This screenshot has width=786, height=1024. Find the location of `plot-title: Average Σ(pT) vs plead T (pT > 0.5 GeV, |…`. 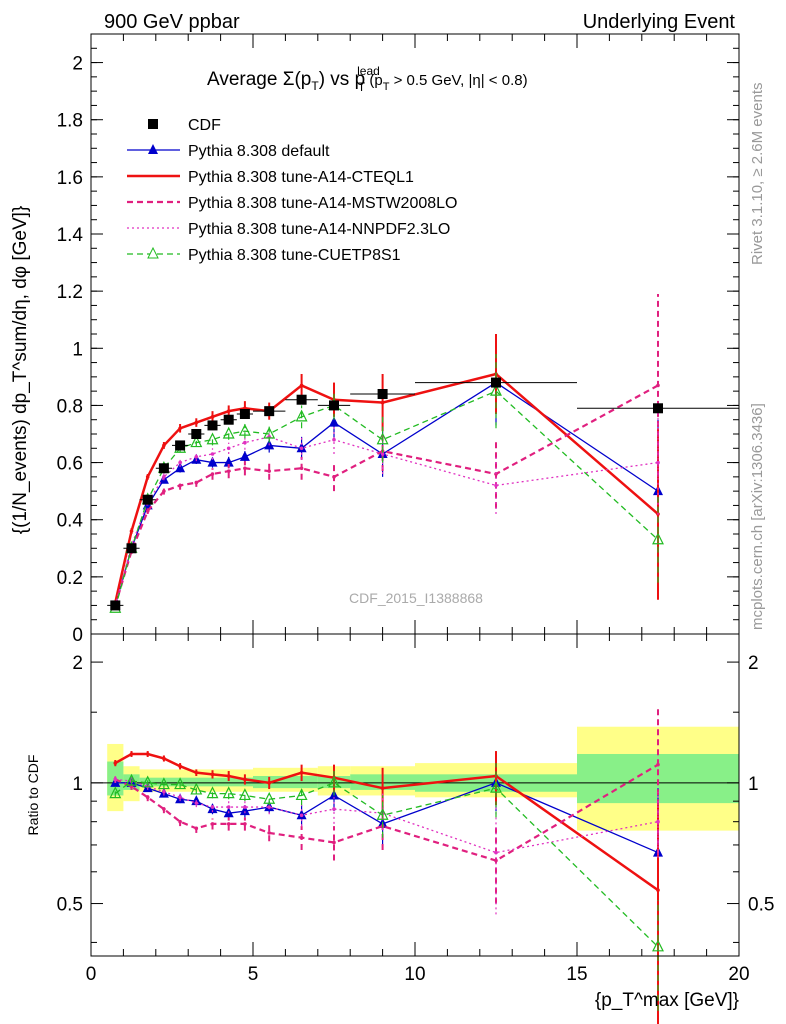

plot-title: Average Σ(pT) vs plead T (pT > 0.5 GeV, |… is located at coordinates (367, 79).